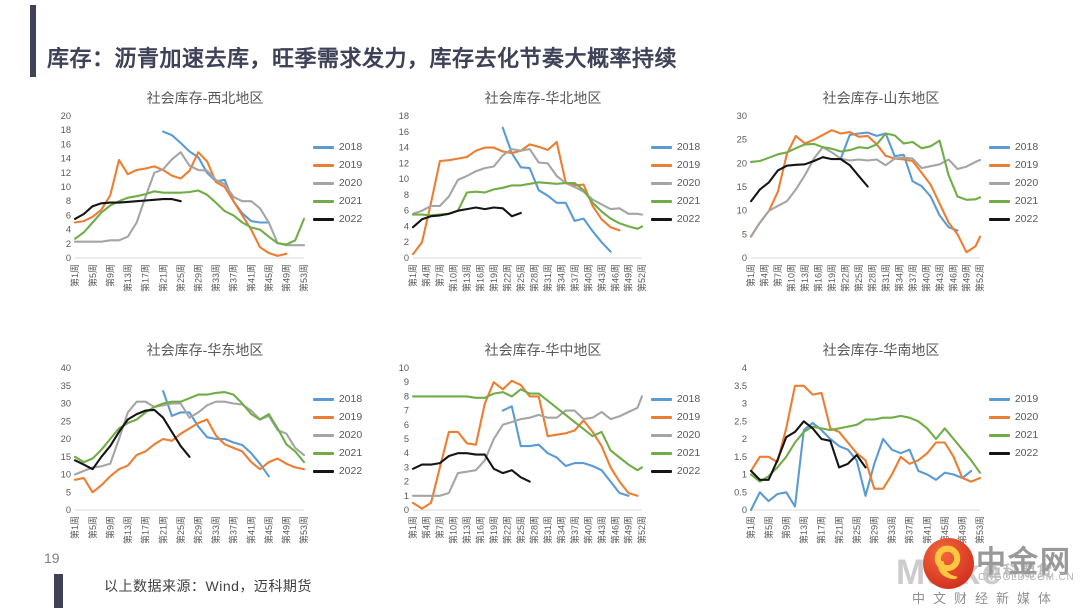 The width and height of the screenshot is (1080, 608). Describe the element at coordinates (614, 530) in the screenshot. I see `x-tick-label: 第46周` at that location.